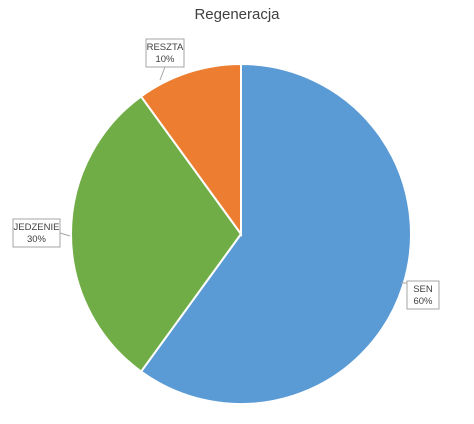 The image size is (474, 424). I want to click on data-label-box-jedzenie, so click(36, 233).